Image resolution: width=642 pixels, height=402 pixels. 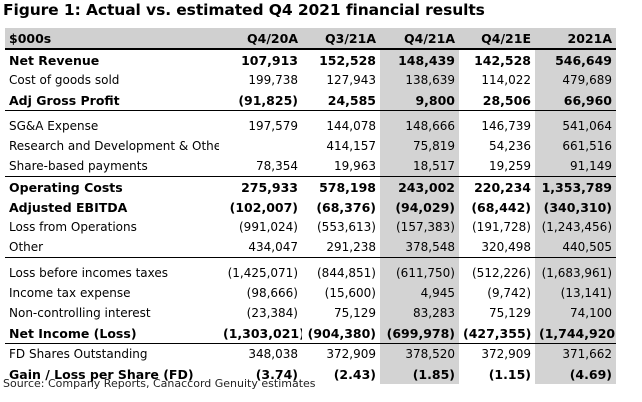 What do you see at coordinates (575, 270) in the screenshot?
I see `row-value: (1,683,961)` at bounding box center [575, 270].